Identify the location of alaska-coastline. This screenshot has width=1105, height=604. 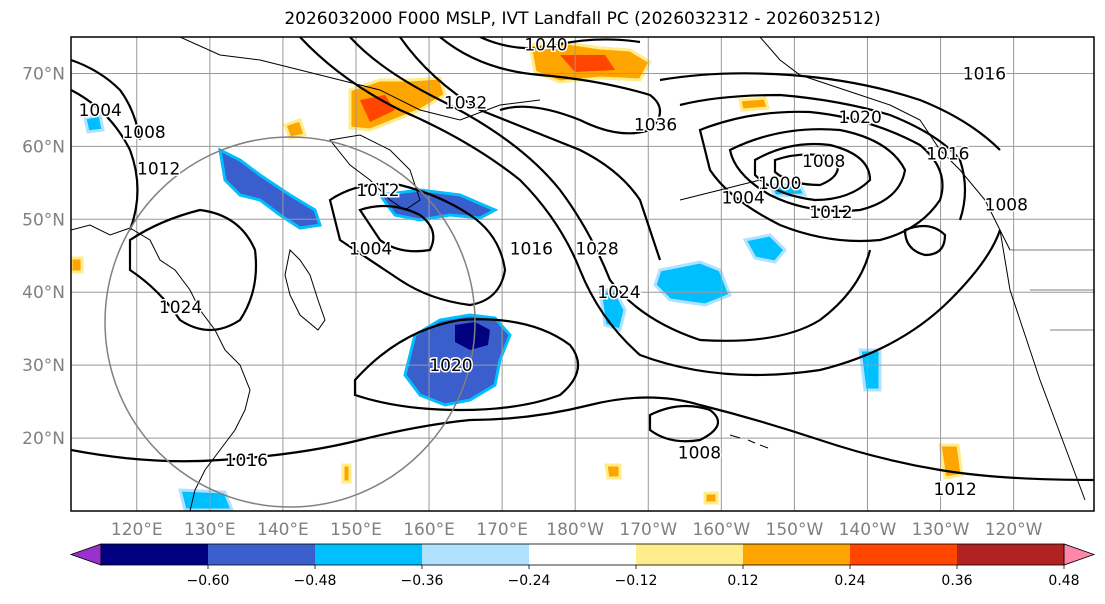
(885, 144).